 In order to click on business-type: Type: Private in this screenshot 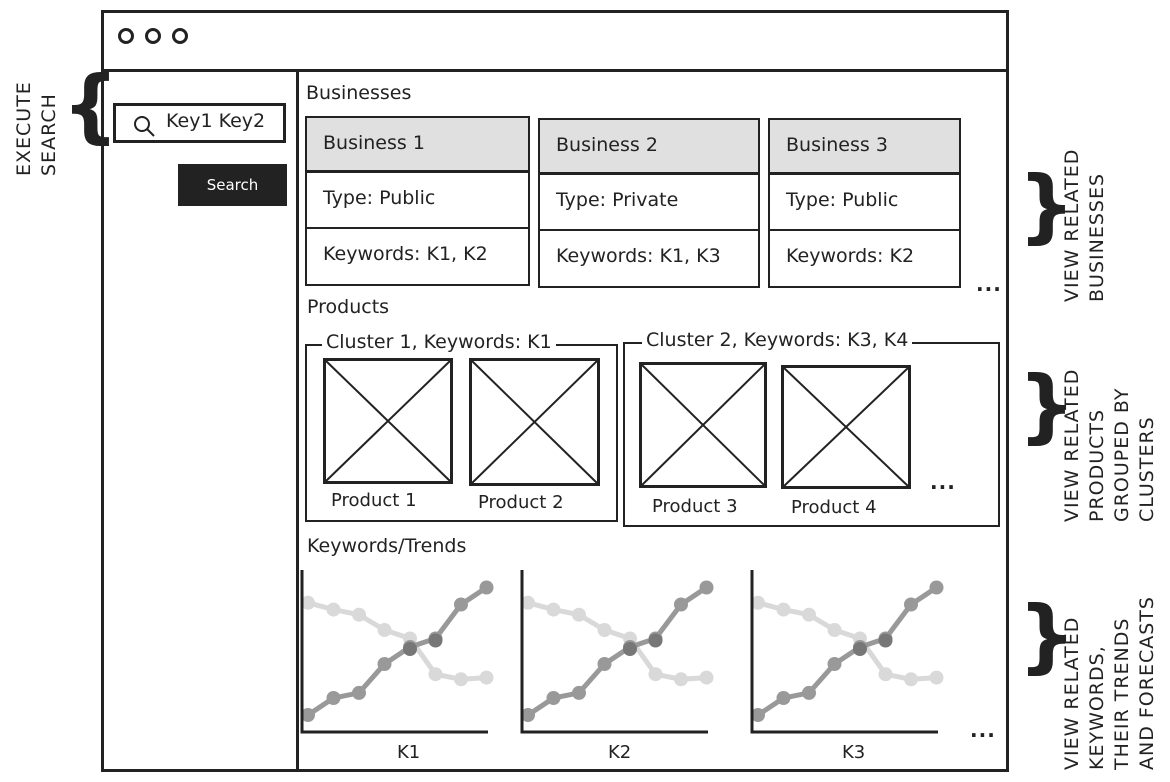, I will do `click(649, 203)`.